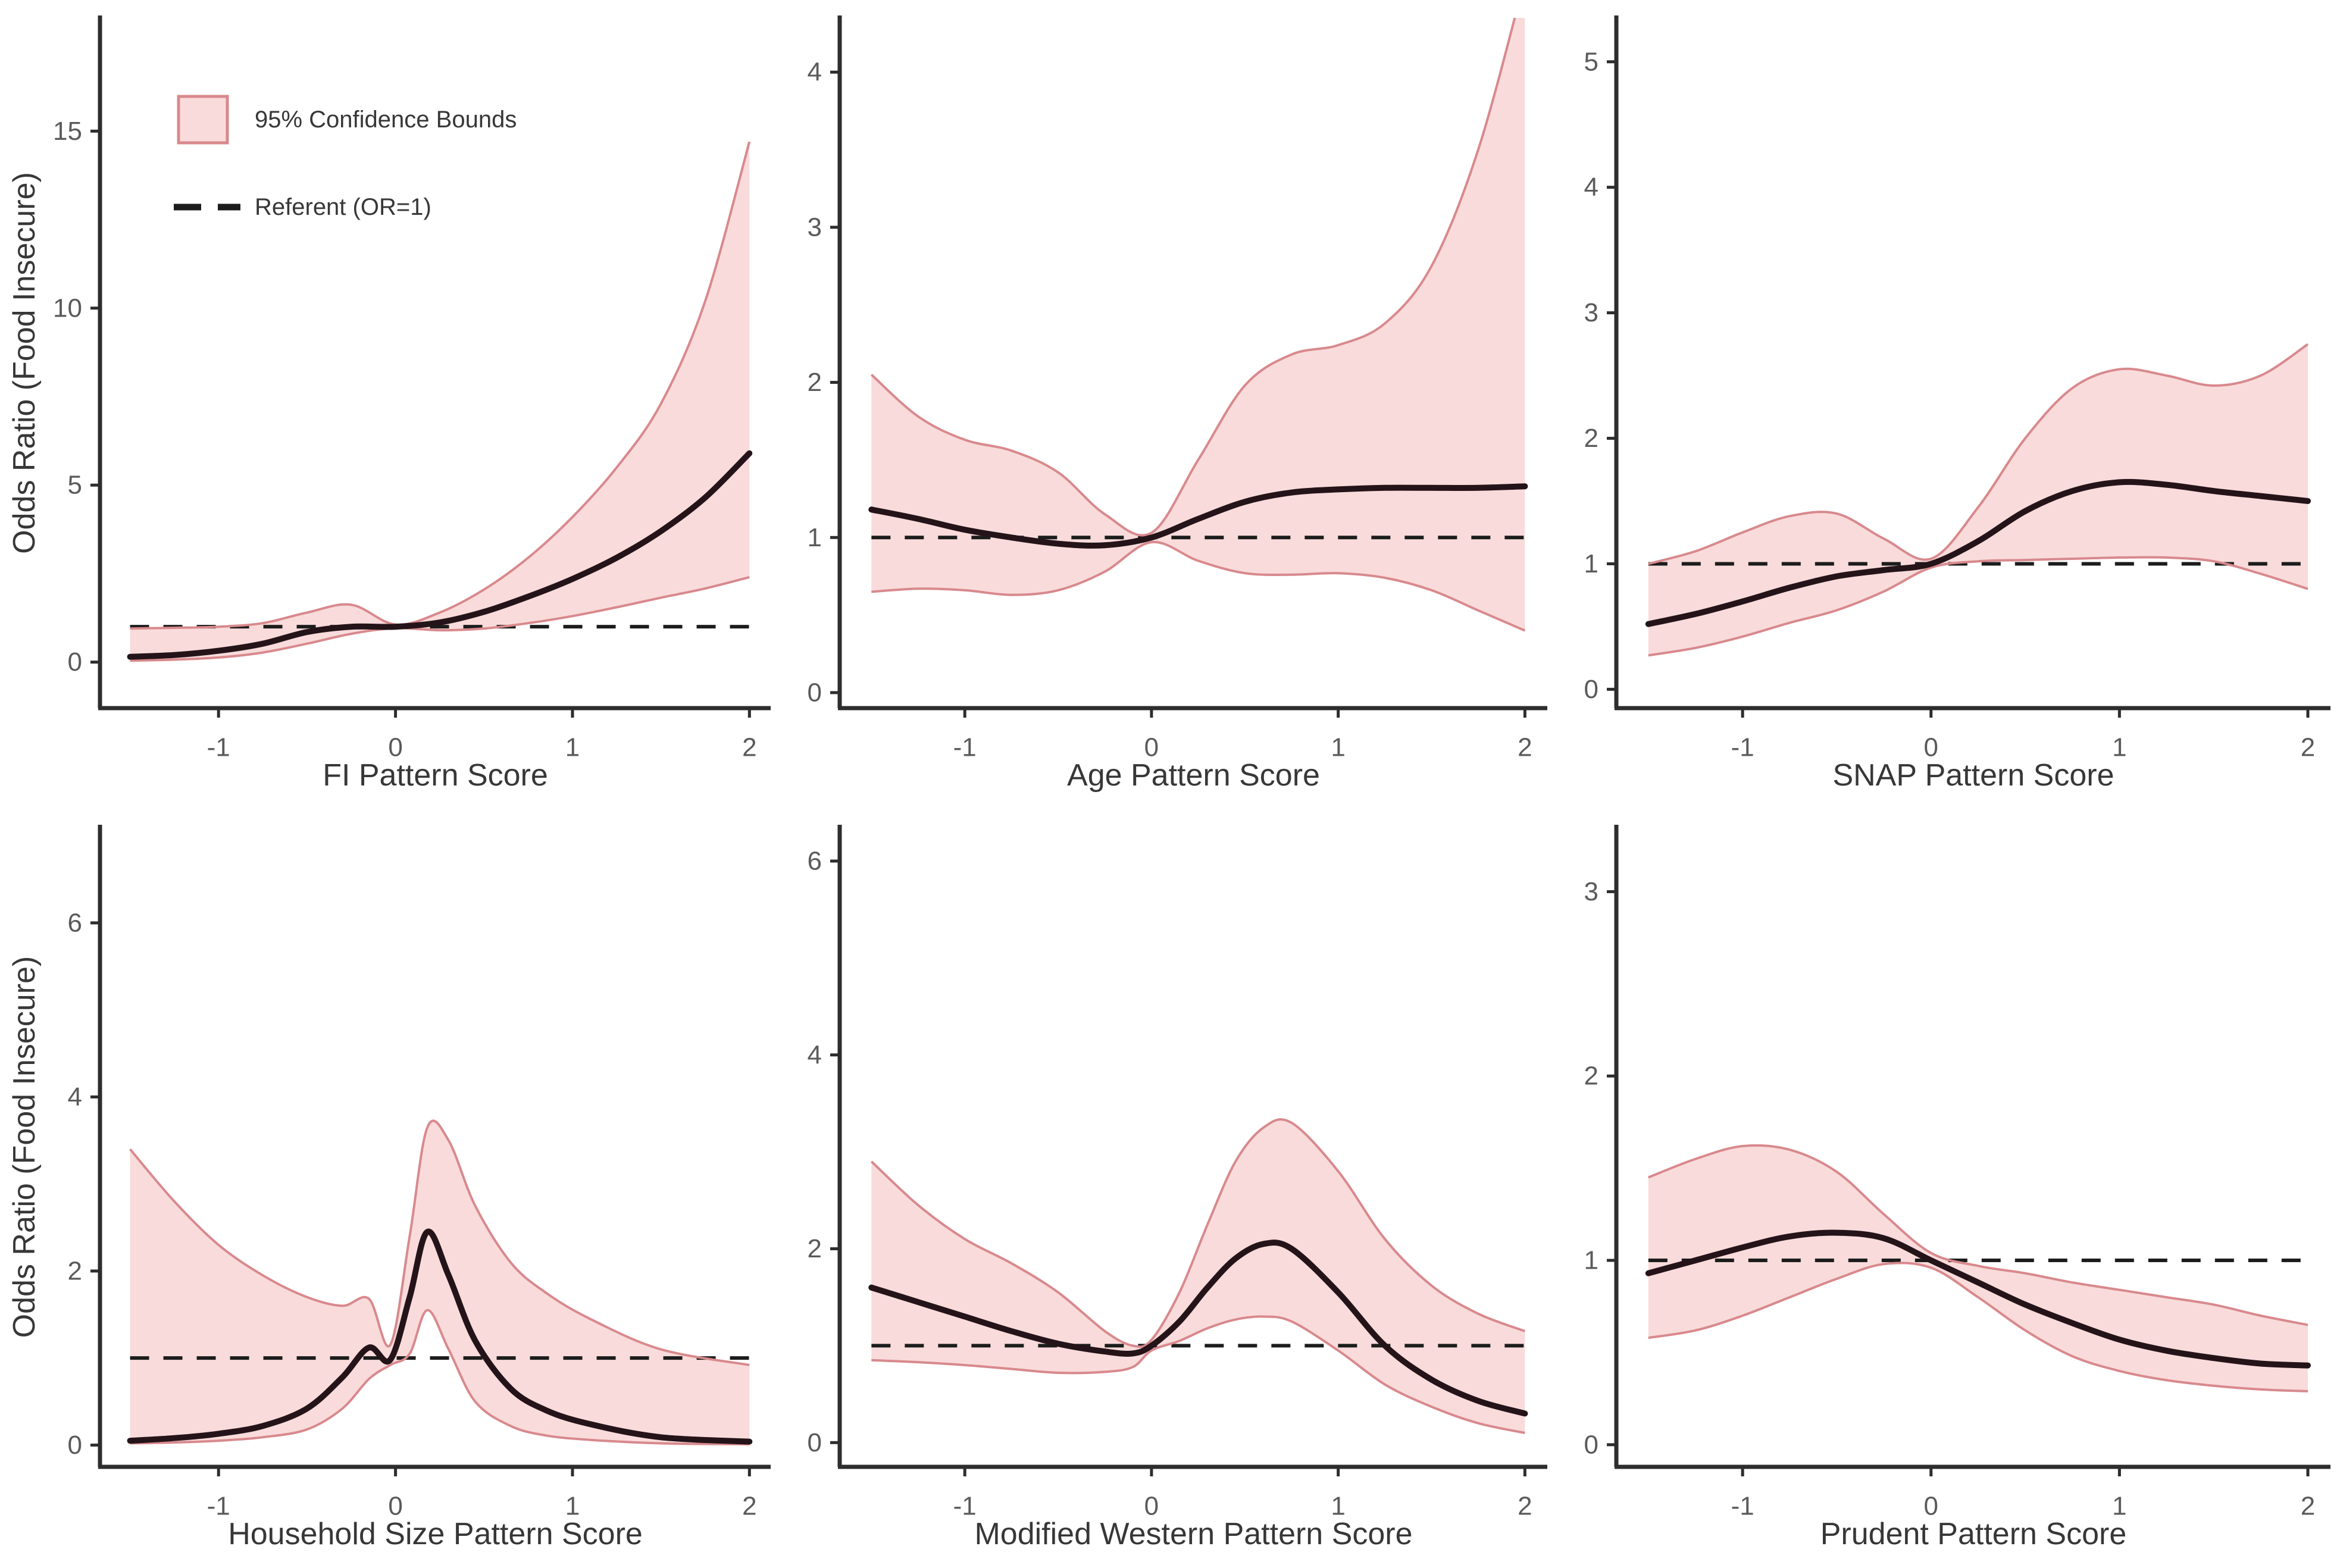  I want to click on legend: 95% Confidence Bounds Referent (OR=1), so click(346, 157).